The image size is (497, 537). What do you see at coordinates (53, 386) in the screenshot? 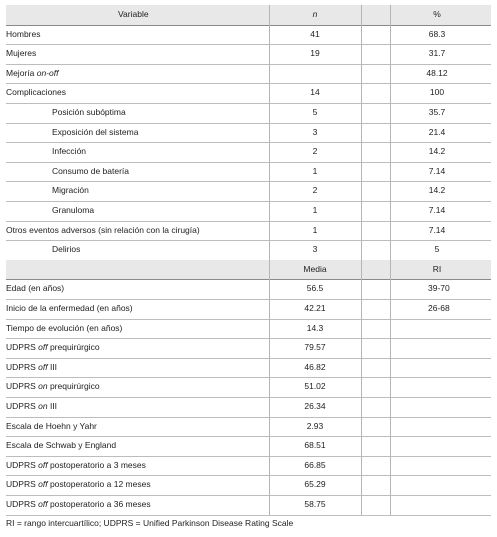
I see `row-label-text: UDPRS on prequirúrgico` at bounding box center [53, 386].